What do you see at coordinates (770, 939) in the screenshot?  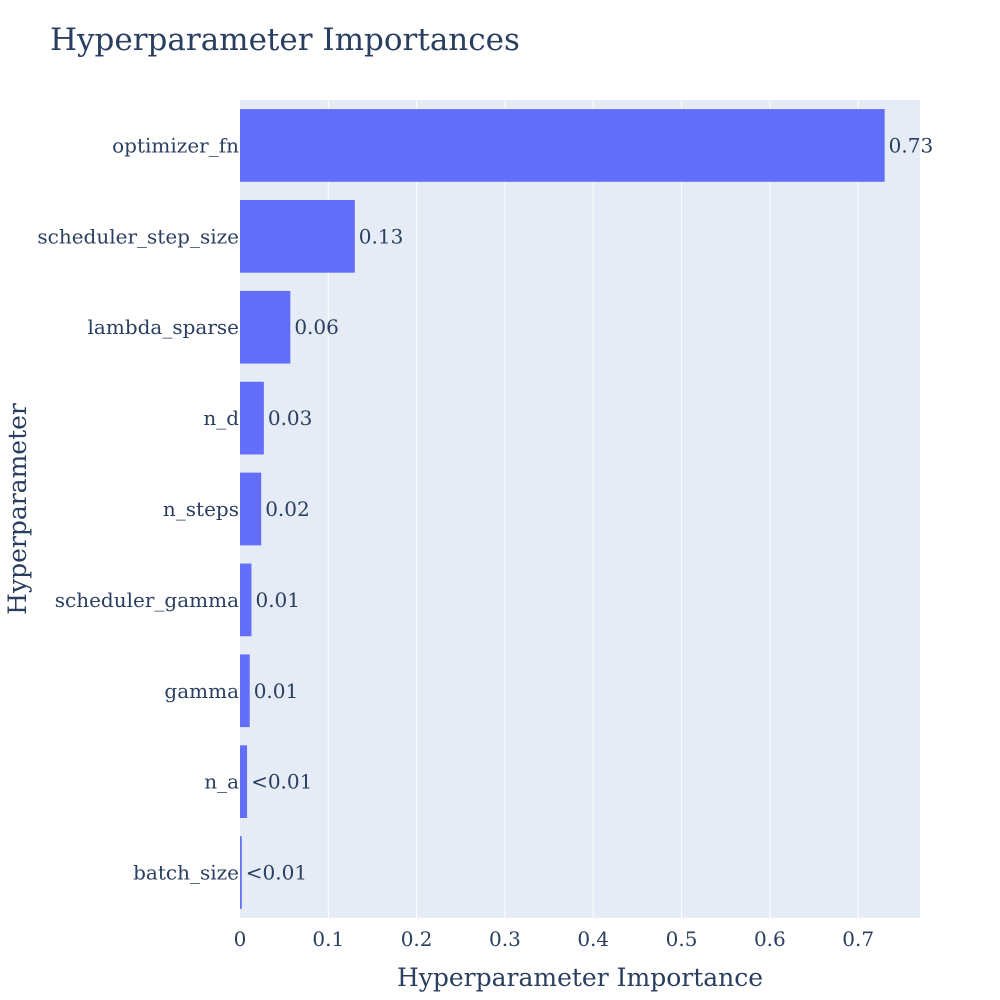 I see `x-tick-label: 0.6` at bounding box center [770, 939].